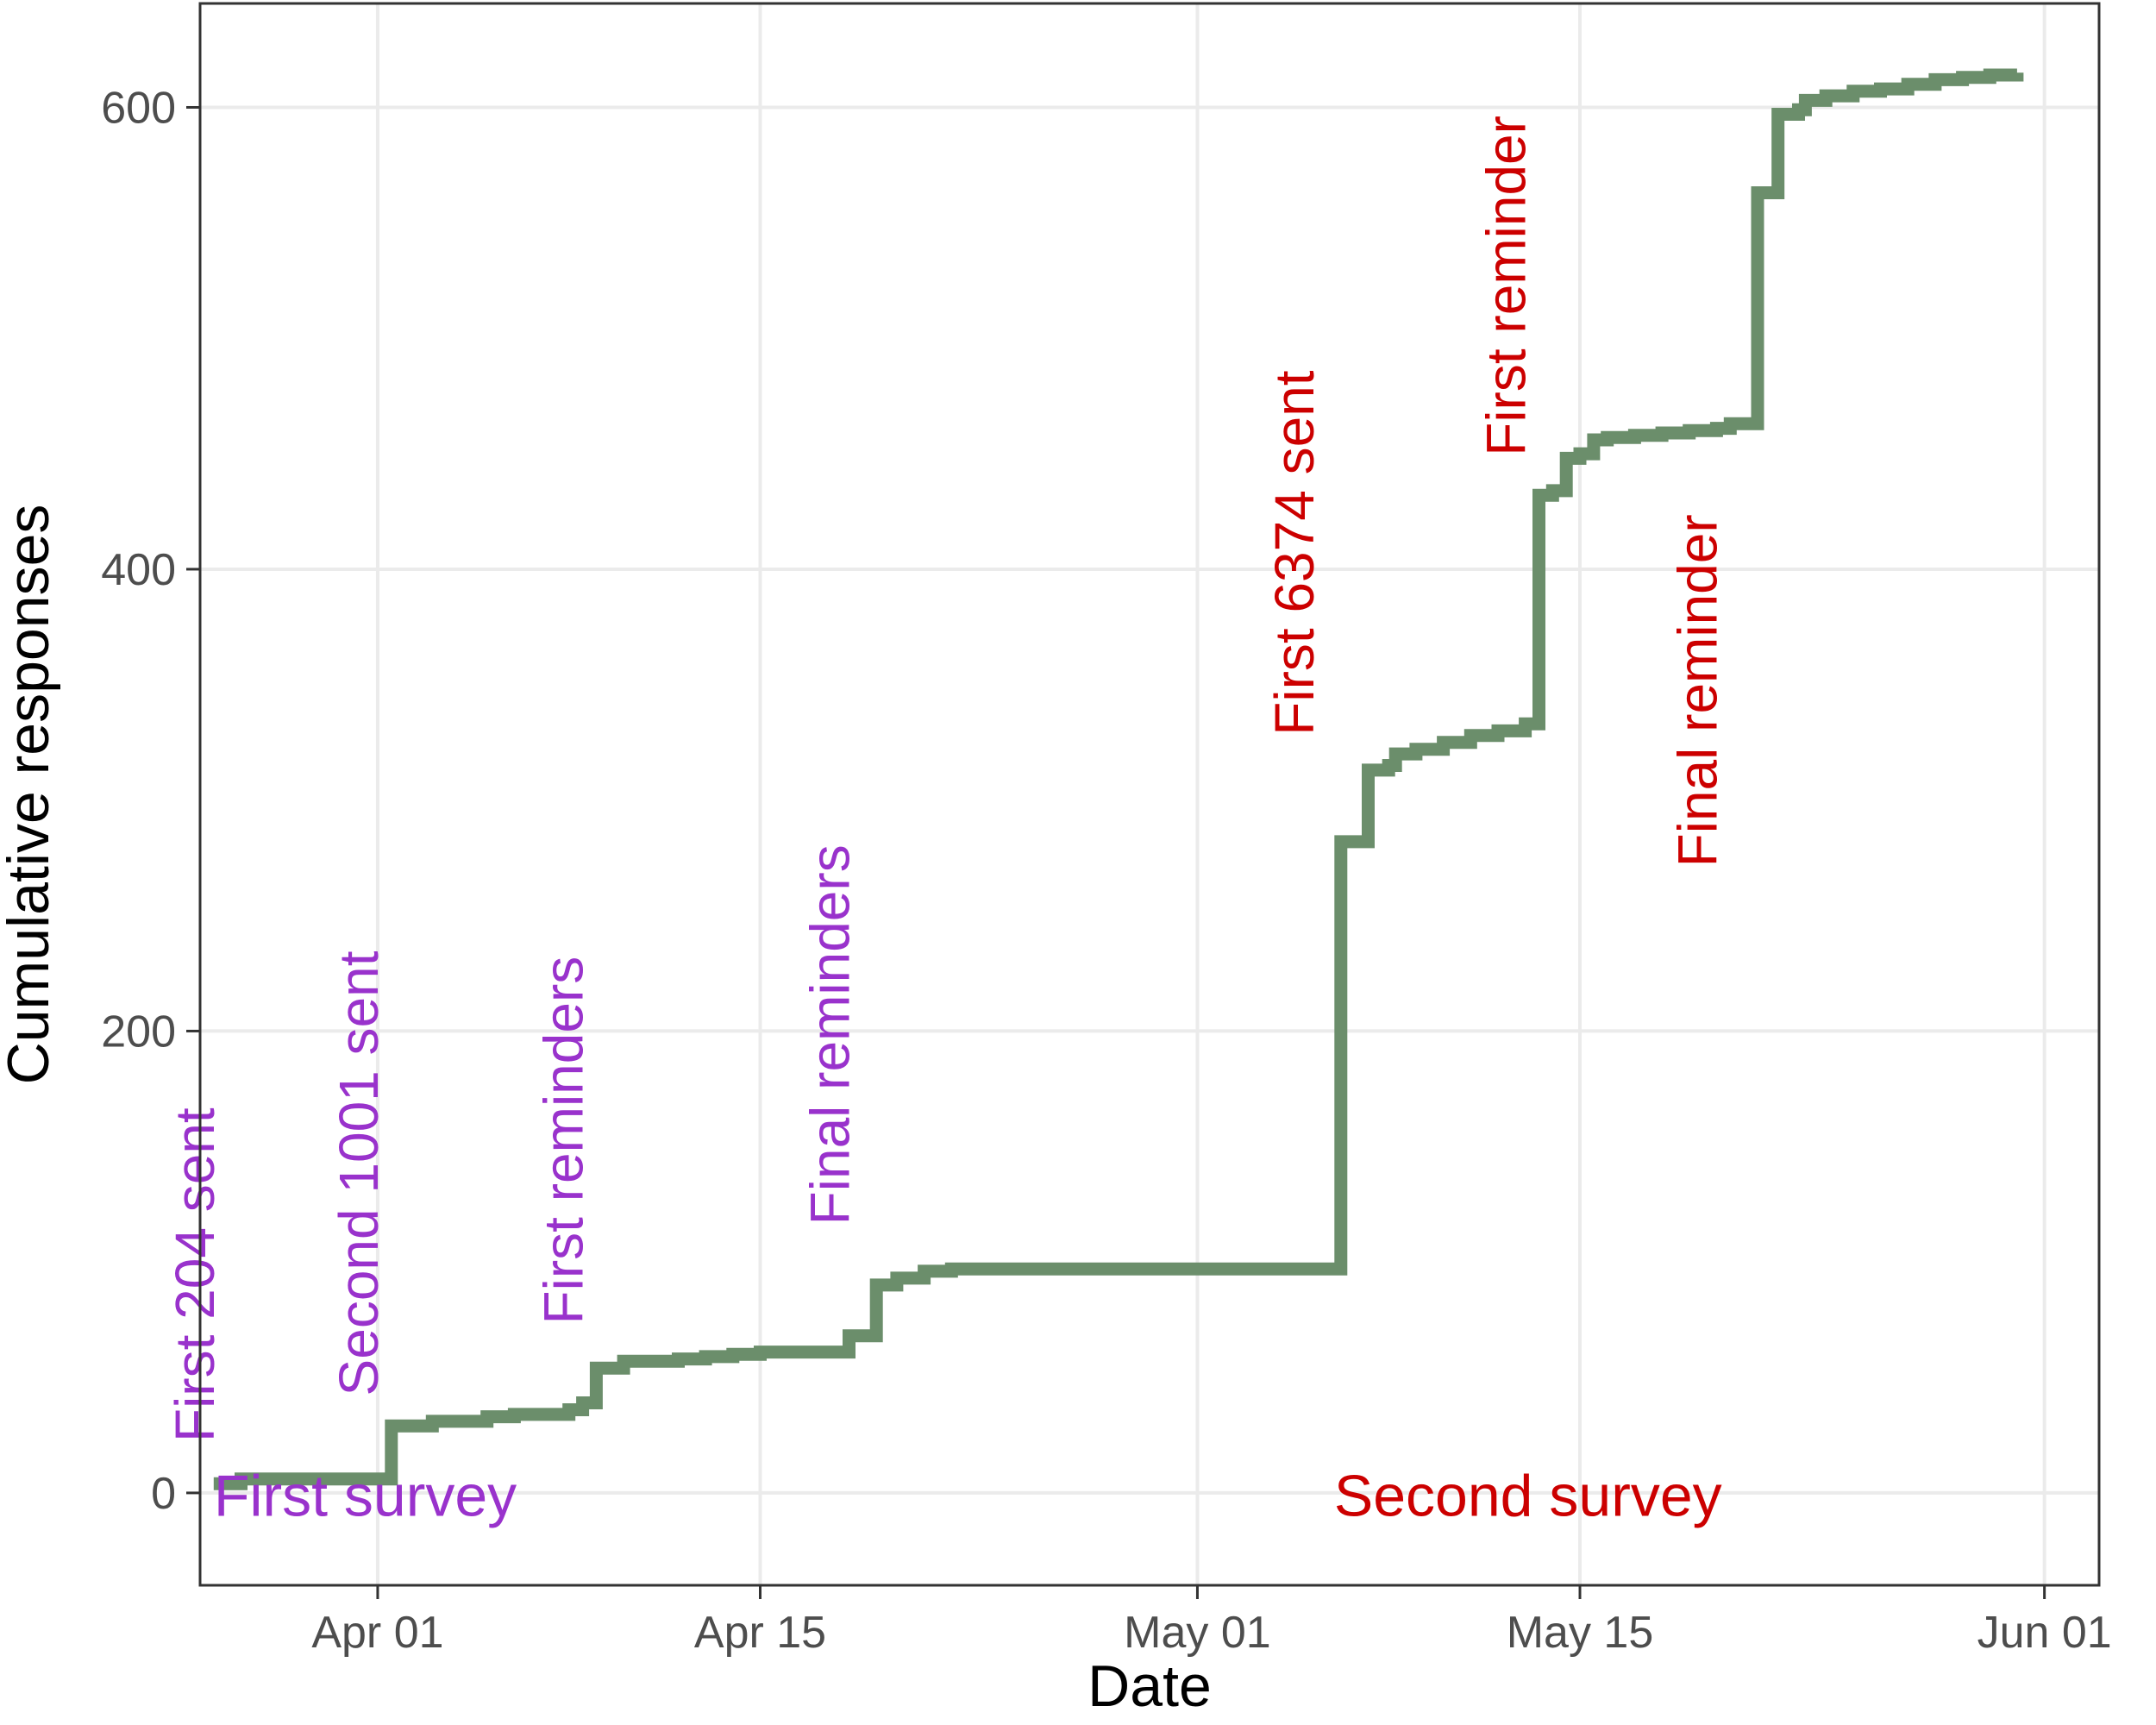 The width and height of the screenshot is (2156, 1725). What do you see at coordinates (359, 1173) in the screenshot?
I see `event-annotation: Second 1001 sent` at bounding box center [359, 1173].